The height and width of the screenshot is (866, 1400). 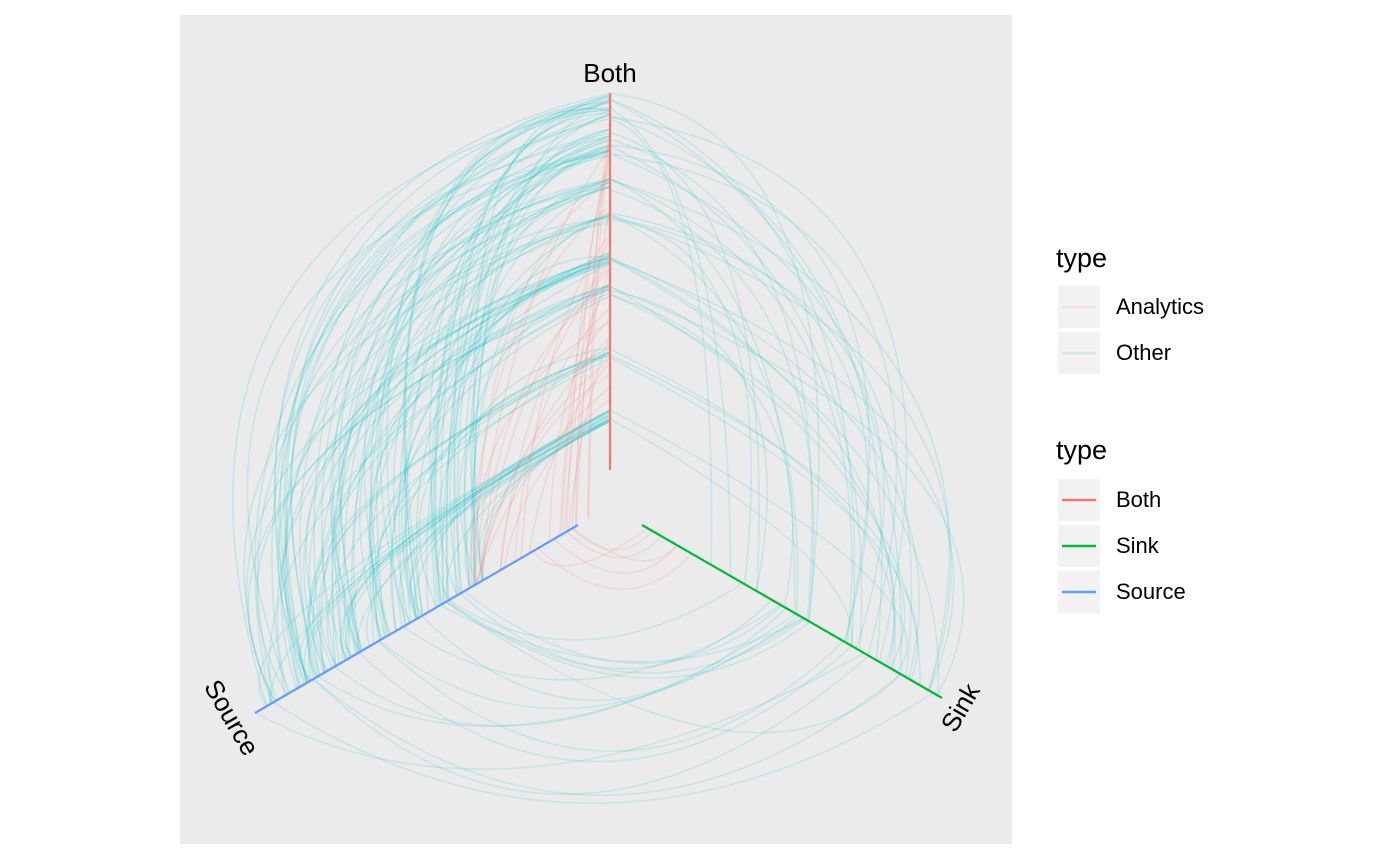 I want to click on axis-sink, so click(x=792, y=611).